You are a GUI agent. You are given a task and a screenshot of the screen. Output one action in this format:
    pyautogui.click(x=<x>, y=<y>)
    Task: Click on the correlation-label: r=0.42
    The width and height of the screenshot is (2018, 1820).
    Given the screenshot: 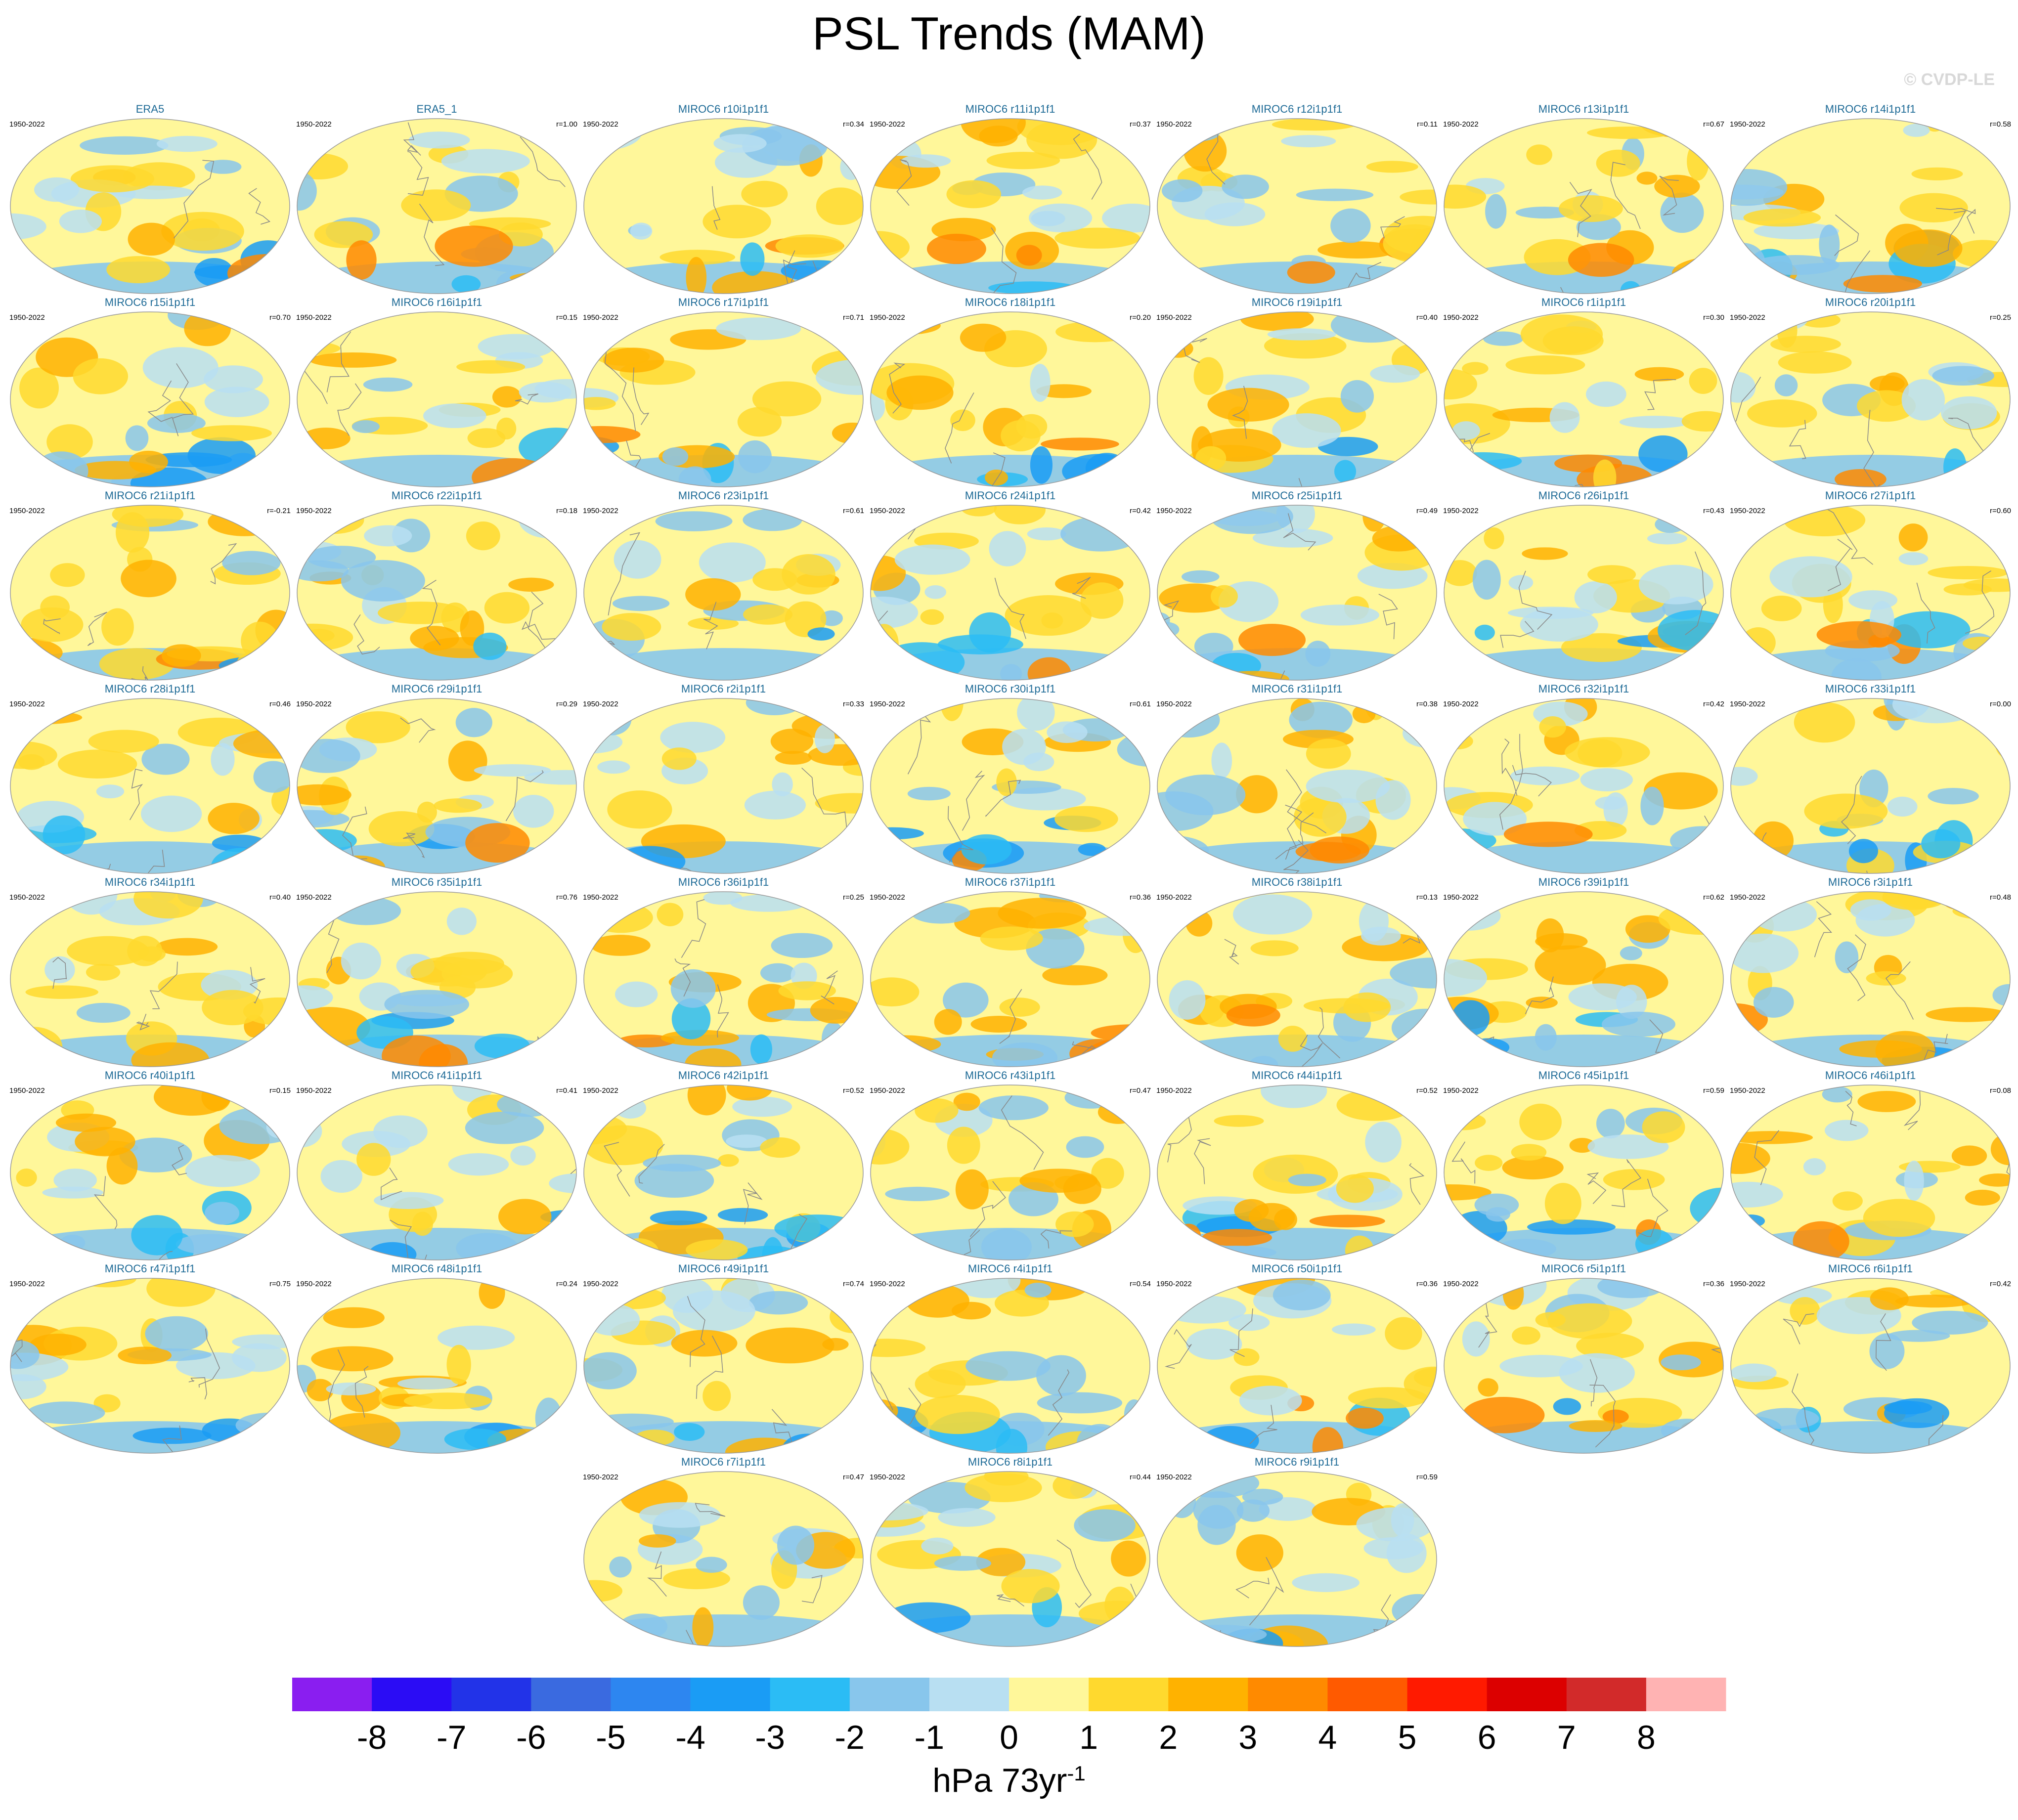 What is the action you would take?
    pyautogui.click(x=2001, y=1284)
    